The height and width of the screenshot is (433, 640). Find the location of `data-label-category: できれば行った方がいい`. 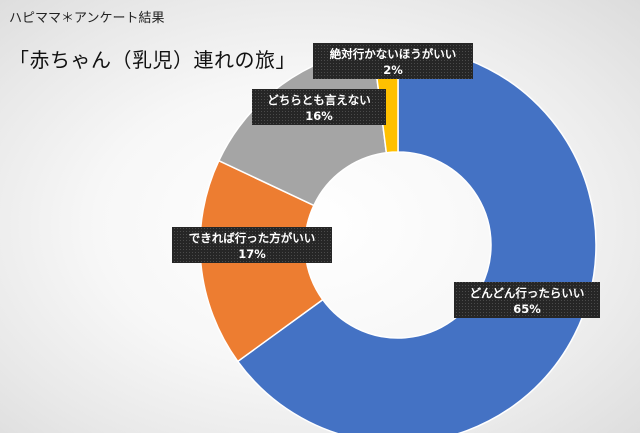

data-label-category: できれば行った方がいい is located at coordinates (252, 238).